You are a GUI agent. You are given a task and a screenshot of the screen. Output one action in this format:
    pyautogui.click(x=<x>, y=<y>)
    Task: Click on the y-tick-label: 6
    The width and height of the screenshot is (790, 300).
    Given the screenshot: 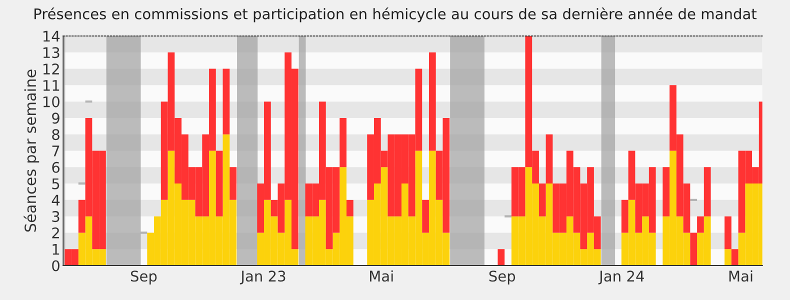 What is the action you would take?
    pyautogui.click(x=56, y=167)
    